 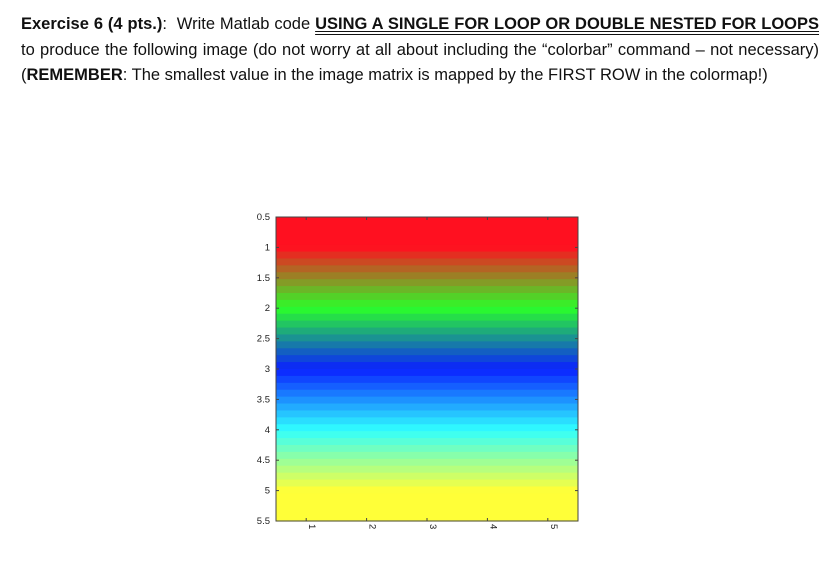 I want to click on y-tick-label: 5.5, so click(x=263, y=521).